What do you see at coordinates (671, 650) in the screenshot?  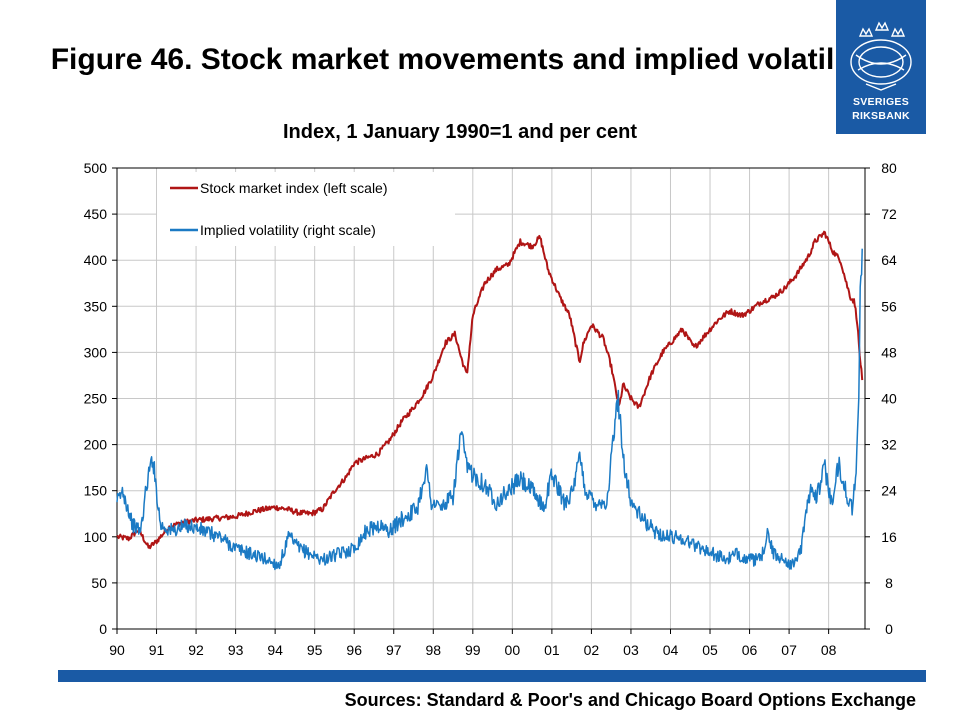 I see `x-axis-tick-label: 04` at bounding box center [671, 650].